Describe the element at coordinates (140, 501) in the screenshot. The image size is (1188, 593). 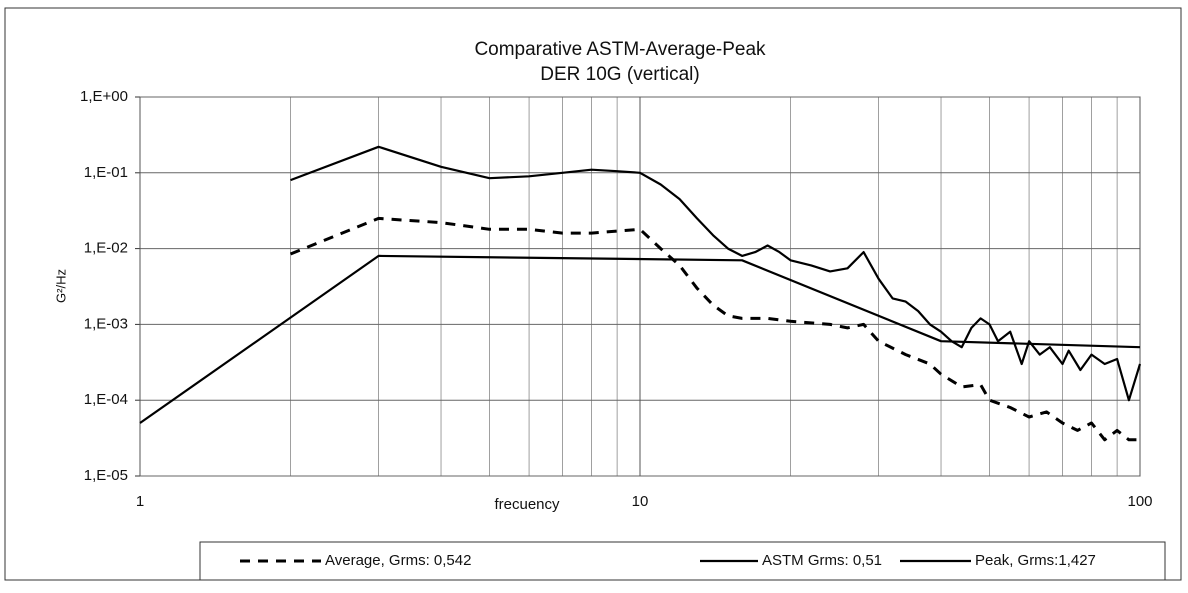
I see `x-tick-label: 1` at that location.